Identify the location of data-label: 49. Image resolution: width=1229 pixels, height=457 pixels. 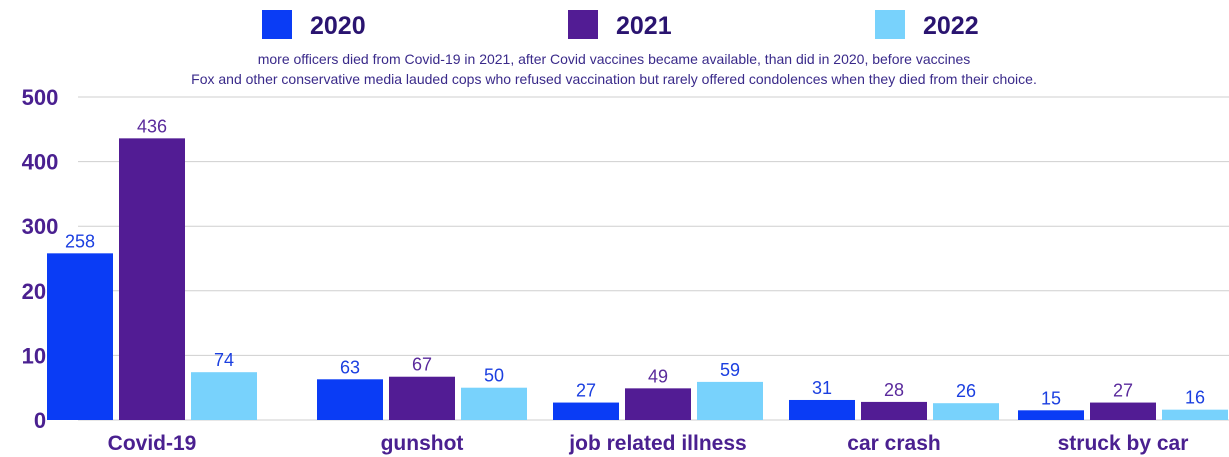
(658, 376).